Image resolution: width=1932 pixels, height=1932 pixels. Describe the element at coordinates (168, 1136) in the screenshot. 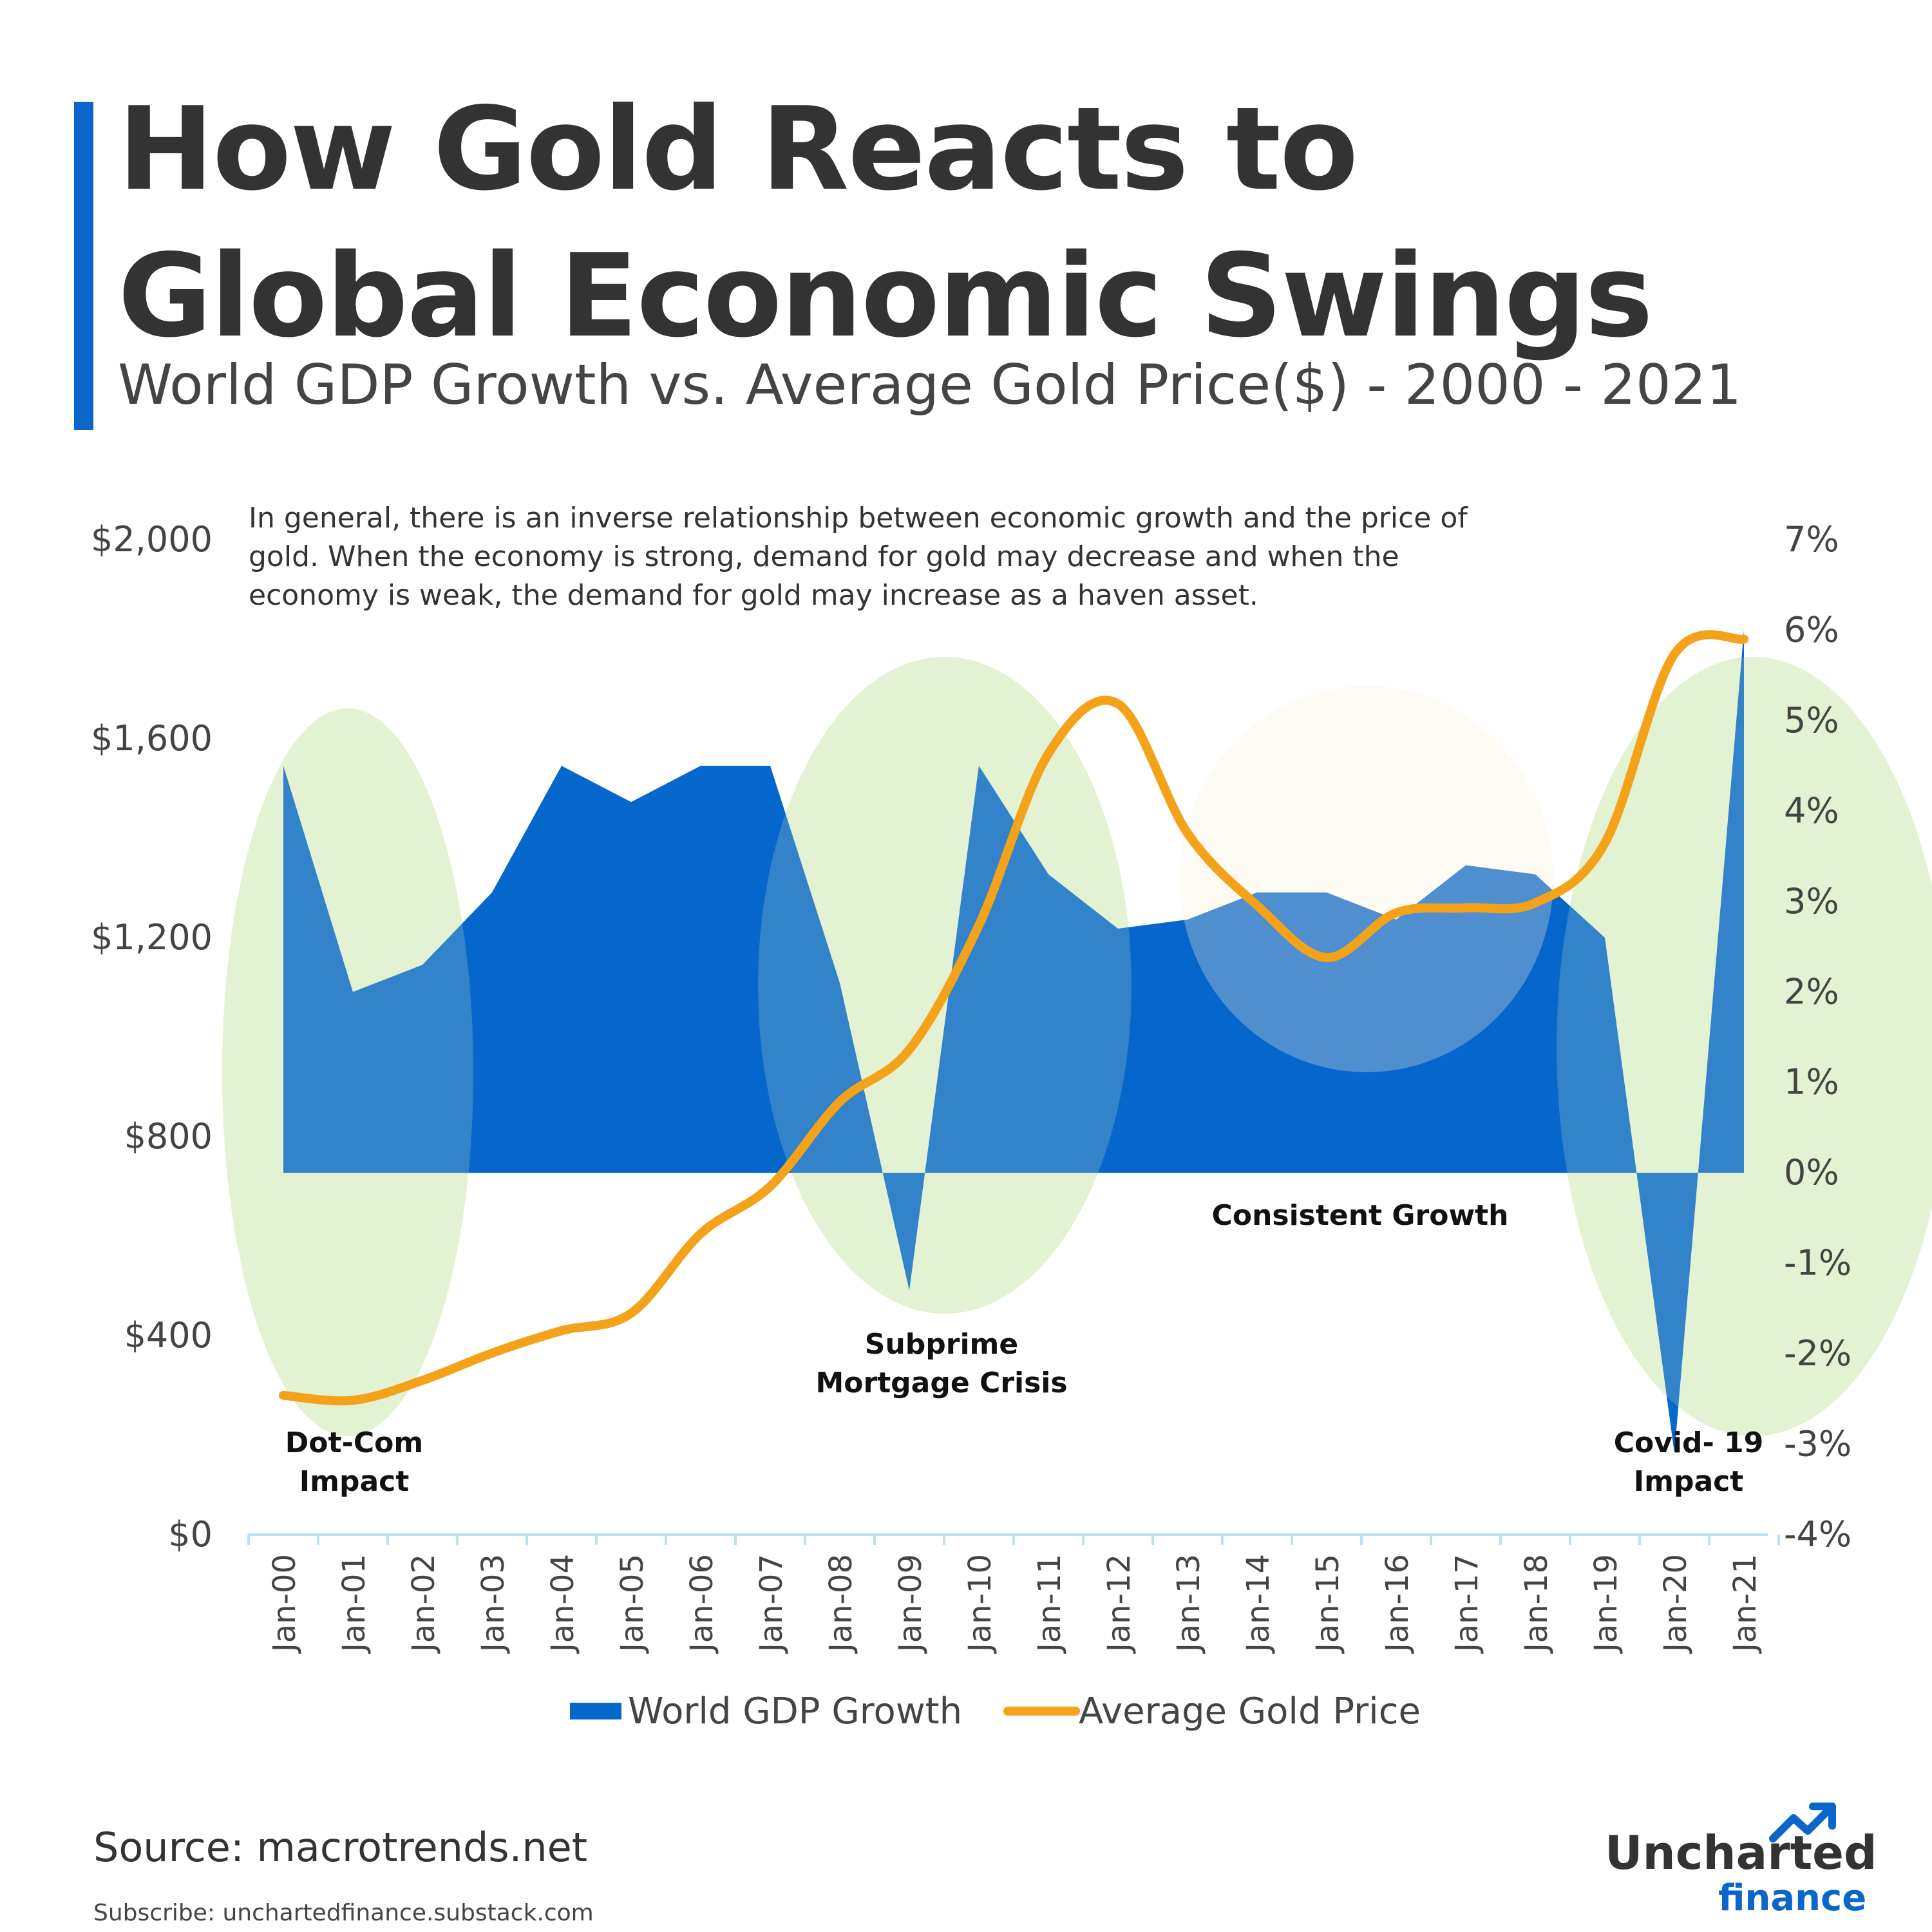

I see `y-left-tick-label: $800` at that location.